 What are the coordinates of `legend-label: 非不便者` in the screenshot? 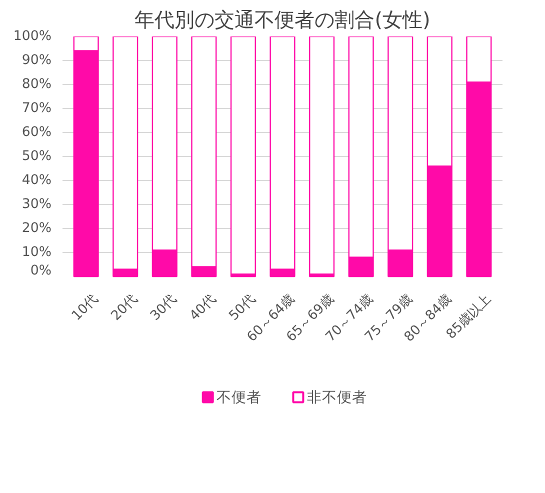 It's located at (336, 397).